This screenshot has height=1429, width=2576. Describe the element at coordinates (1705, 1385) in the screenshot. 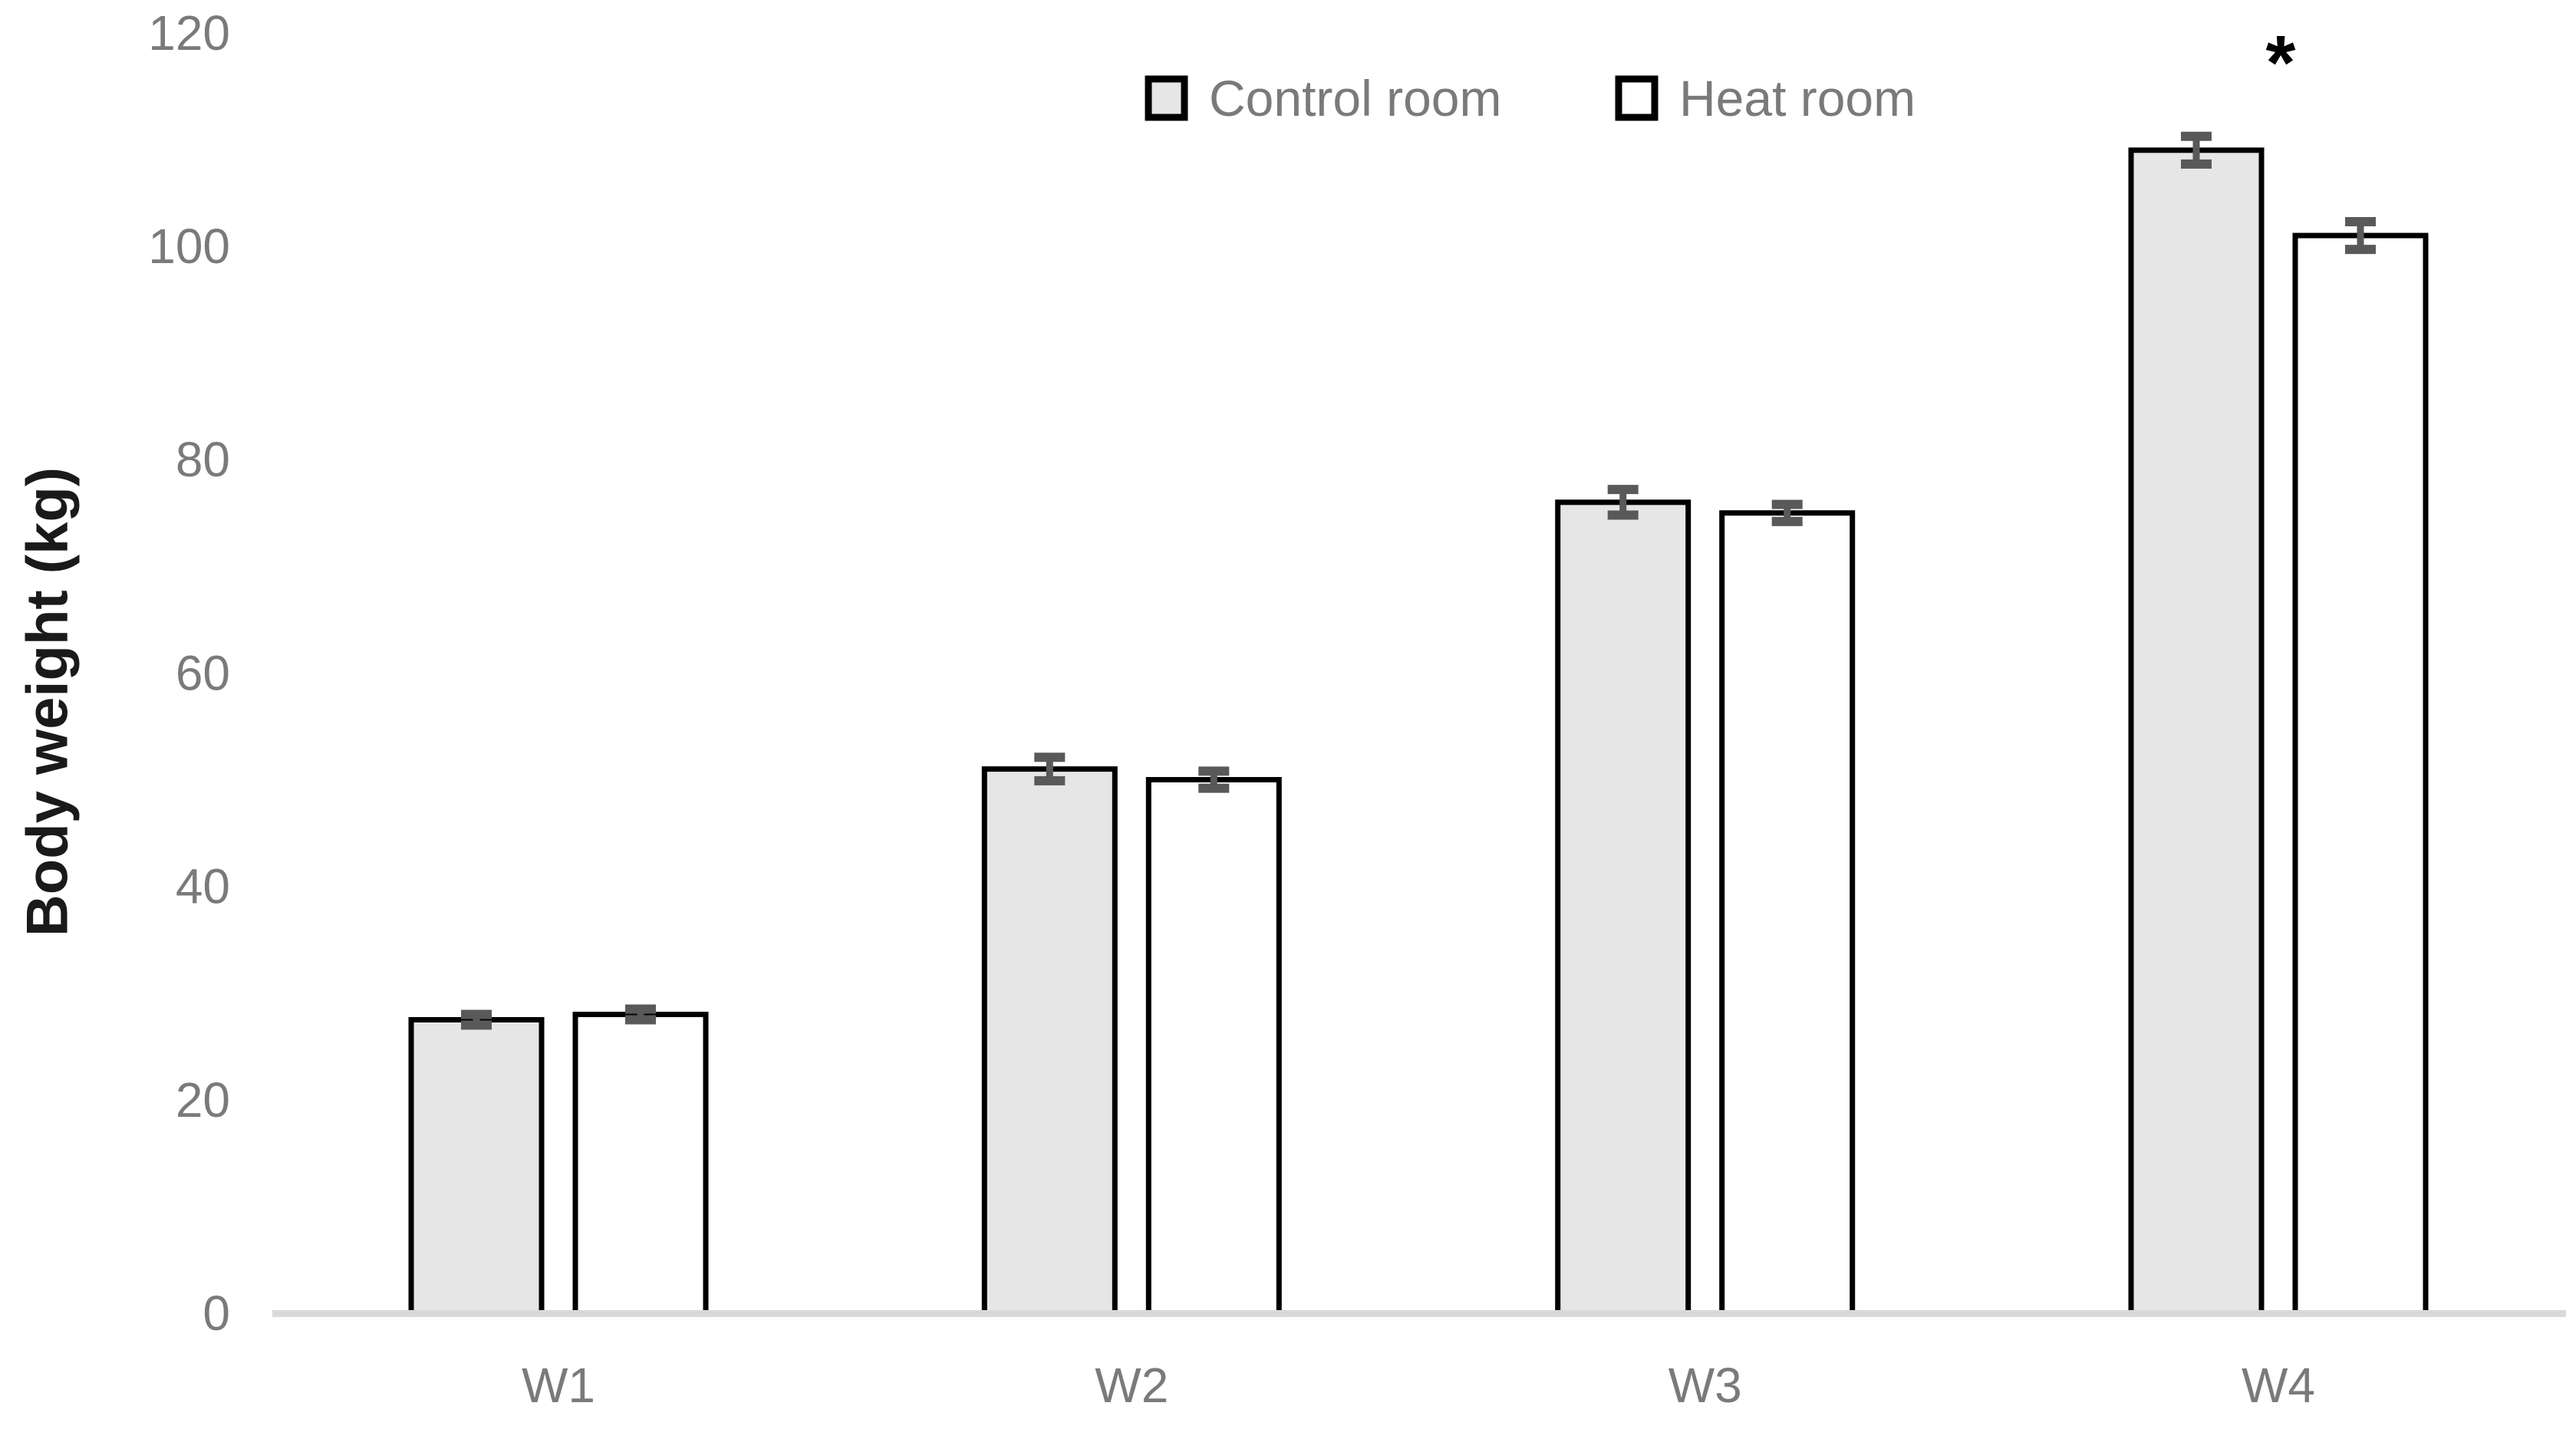

I see `x-category-label-w3: W3` at that location.